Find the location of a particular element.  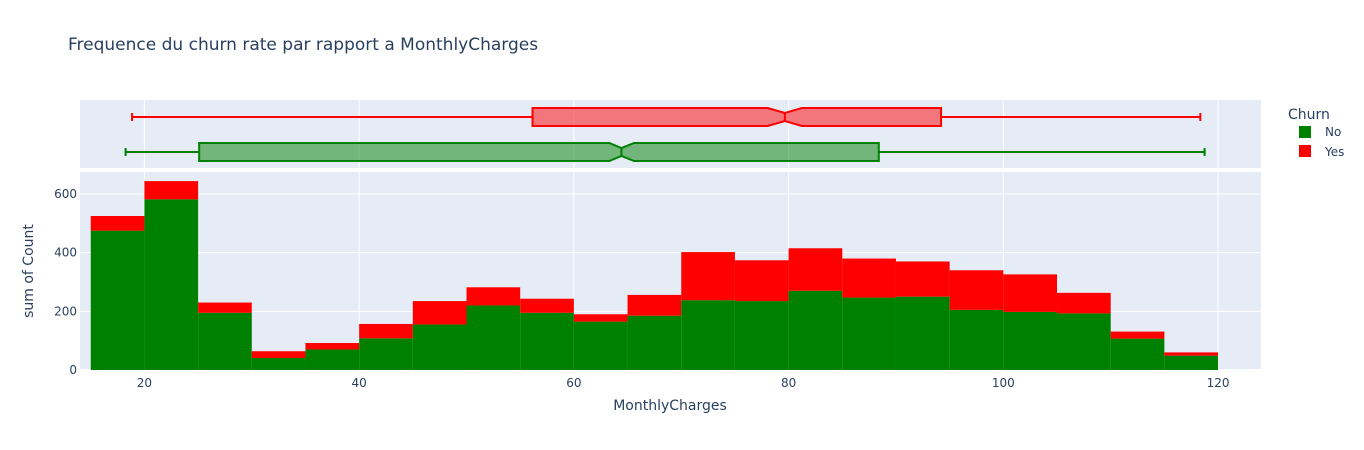

box-plots is located at coordinates (665, 134).